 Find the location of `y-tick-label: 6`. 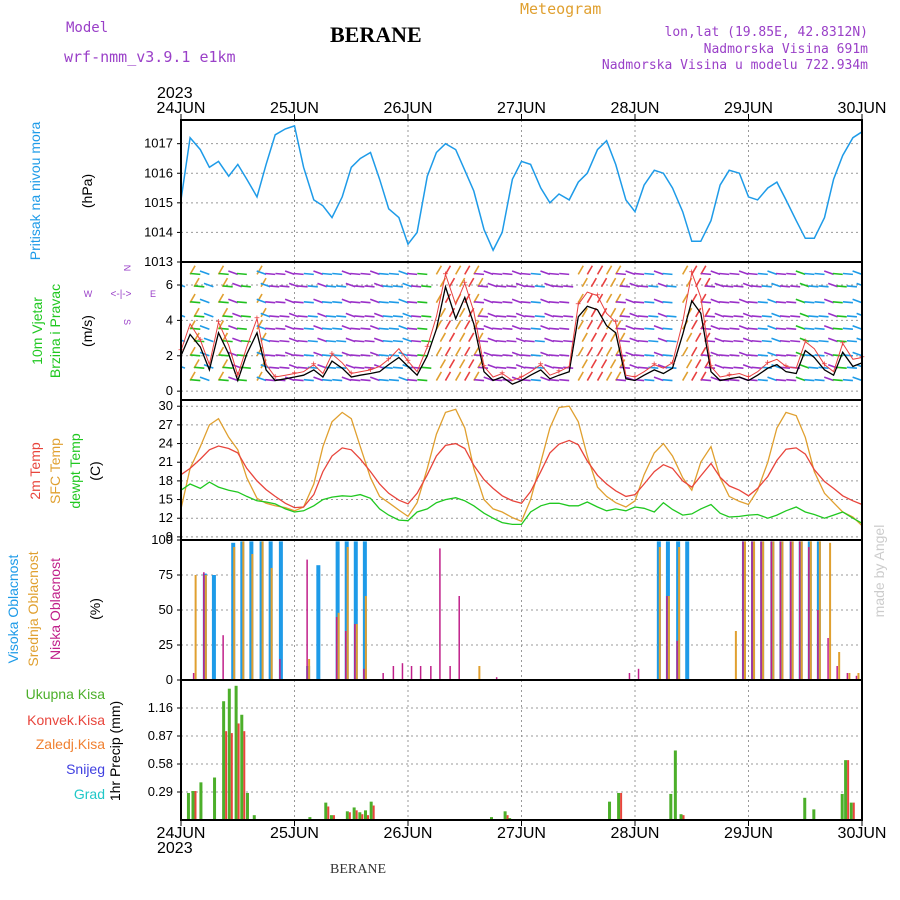

y-tick-label: 6 is located at coordinates (169, 284).